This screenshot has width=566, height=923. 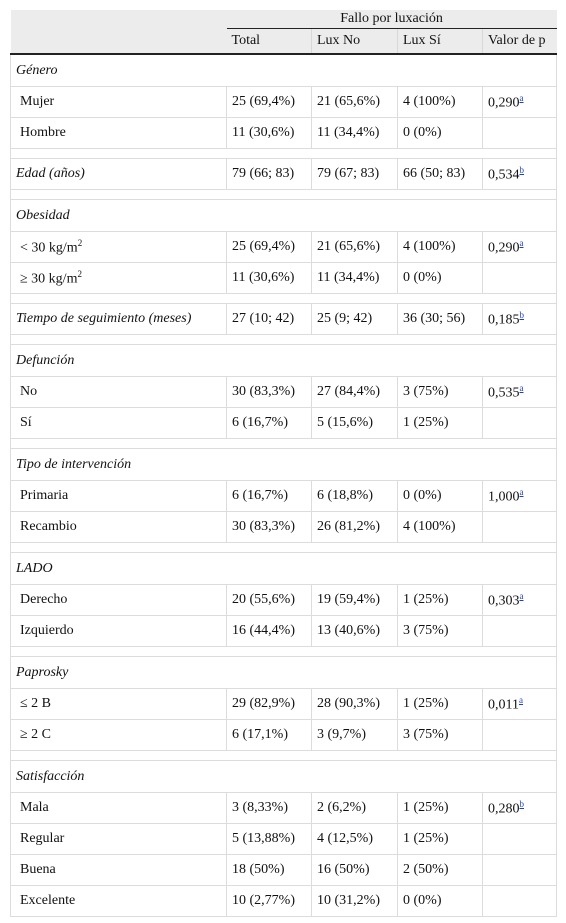 I want to click on section-label: Género, so click(x=283, y=70).